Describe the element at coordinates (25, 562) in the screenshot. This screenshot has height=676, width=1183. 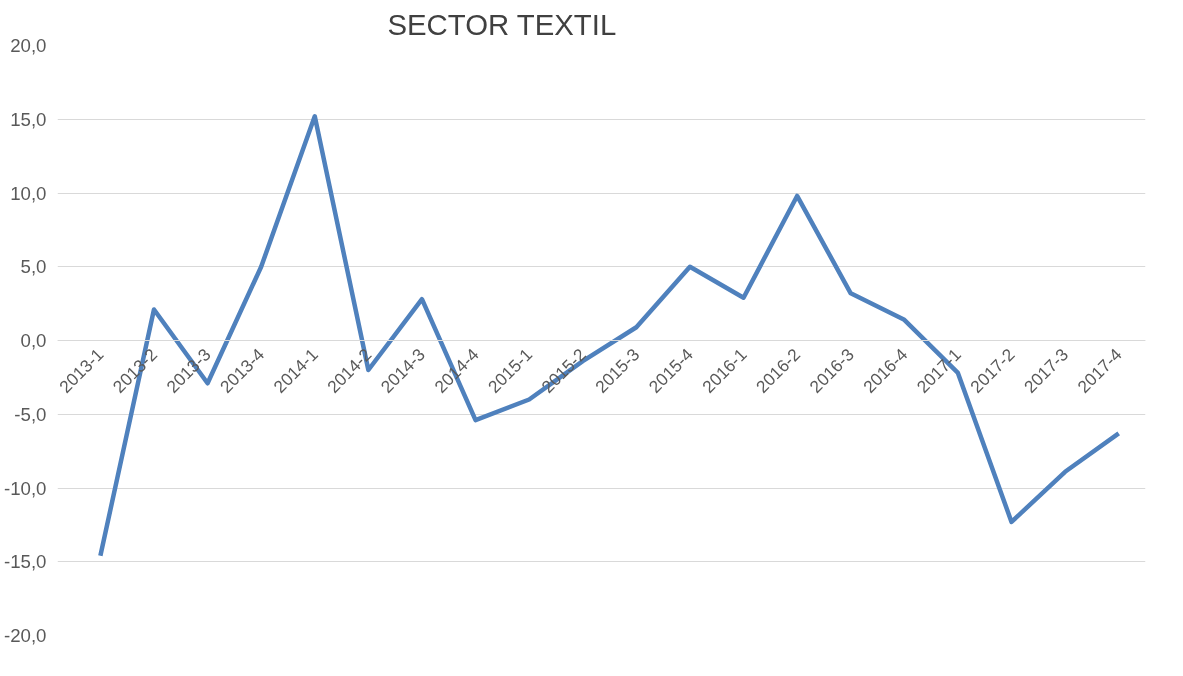
I see `y-tick-label: -15,0` at that location.